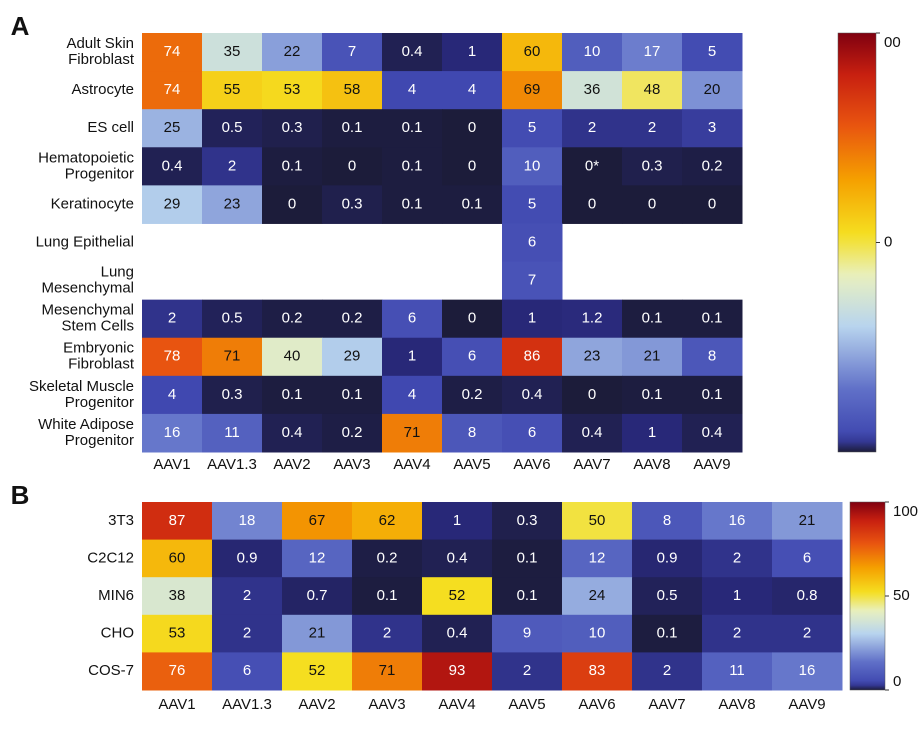 Image resolution: width=921 pixels, height=738 pixels. I want to click on x-tick-label: AAV4, so click(456, 704).